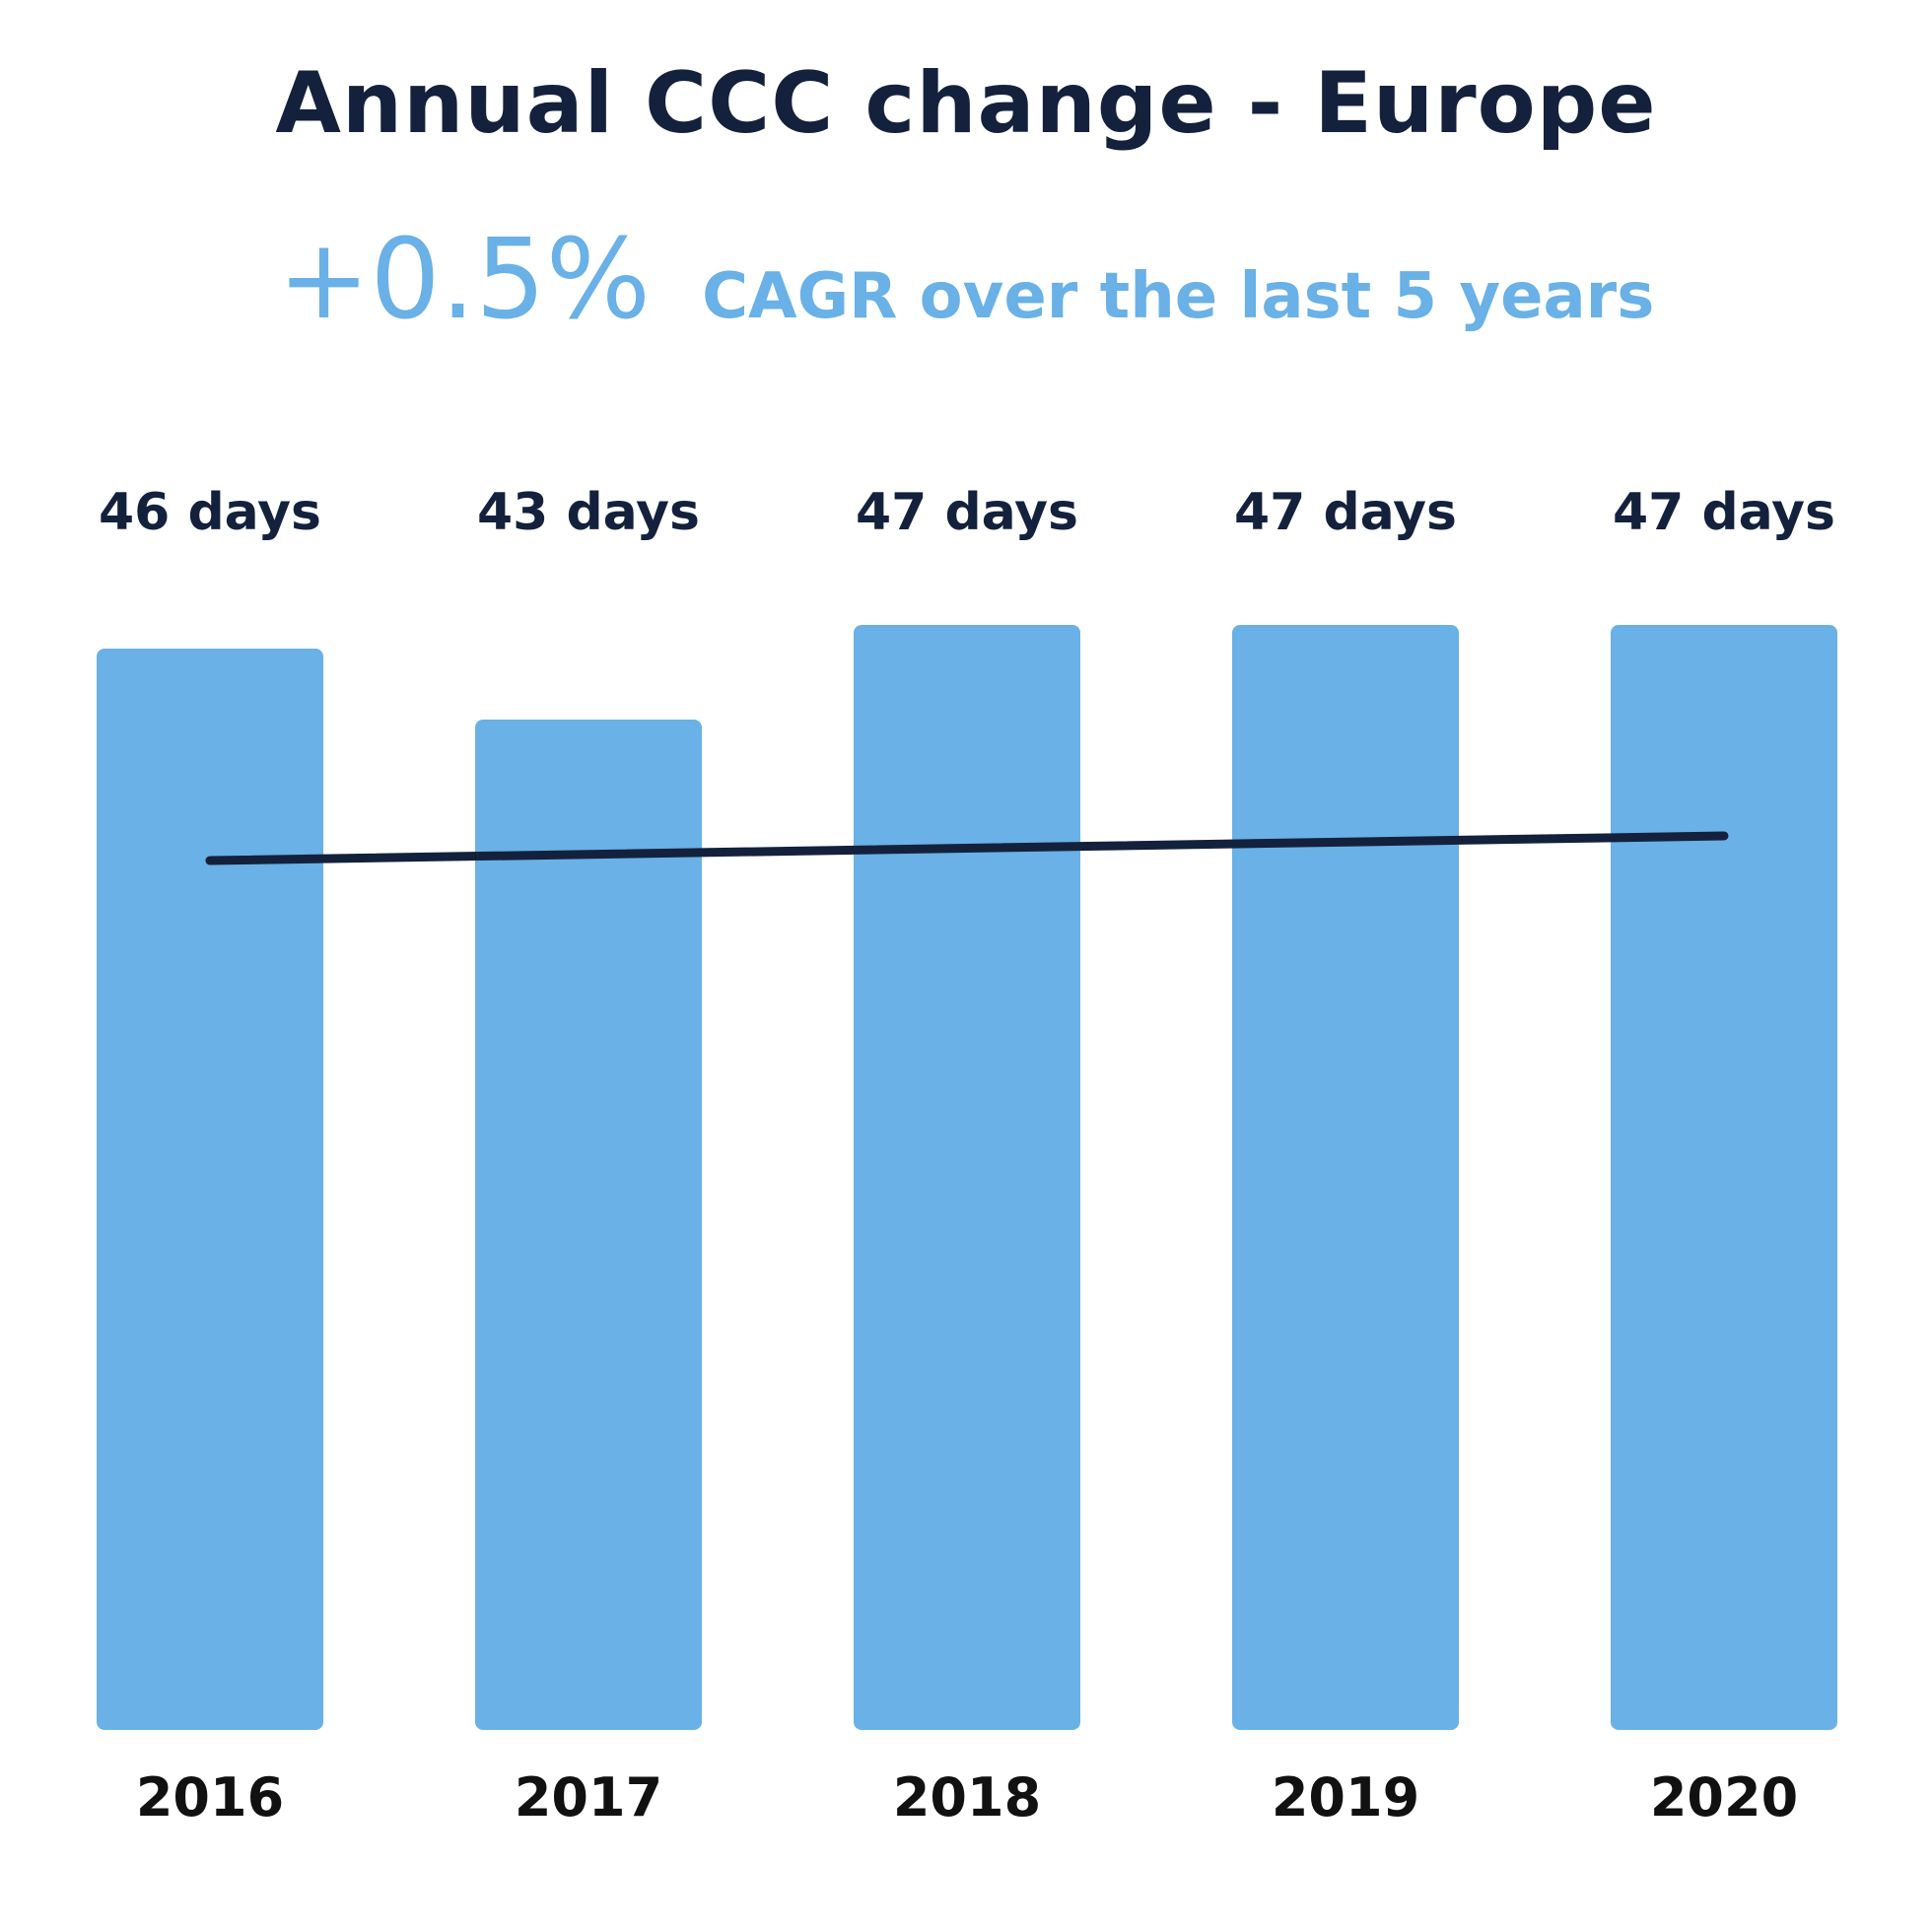 The image size is (1932, 1932). Describe the element at coordinates (588, 513) in the screenshot. I see `value-label-2017: 43 days` at that location.